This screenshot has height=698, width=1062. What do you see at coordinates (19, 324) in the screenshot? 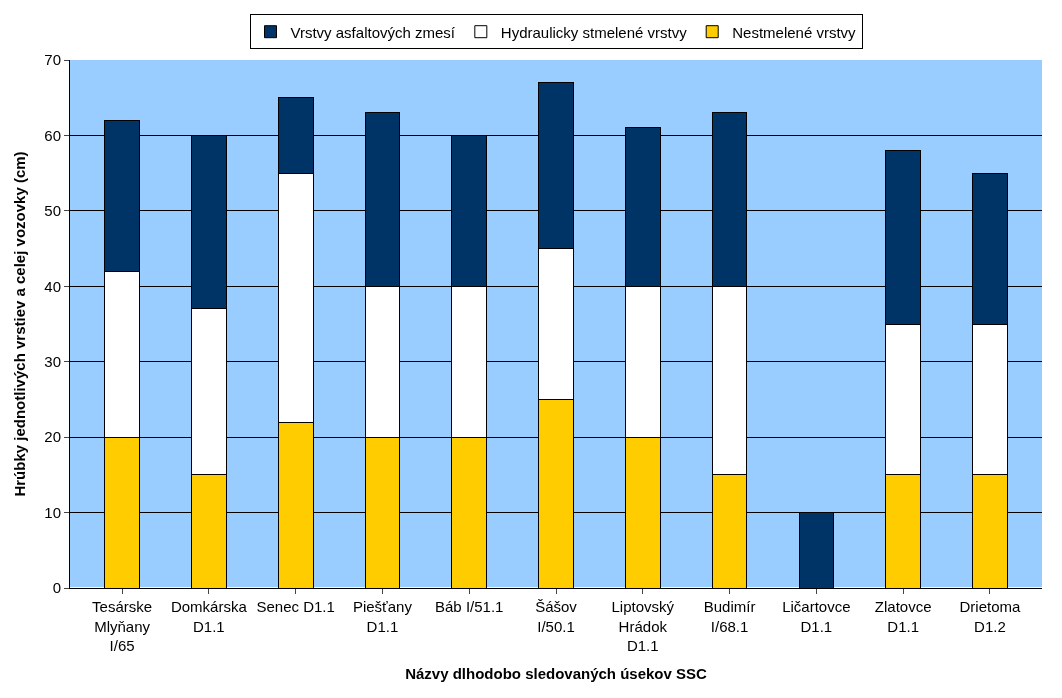
I see `y-axis-title: Hrúbky jednotlivých vrstiev a celej vozovky (cm)` at bounding box center [19, 324].